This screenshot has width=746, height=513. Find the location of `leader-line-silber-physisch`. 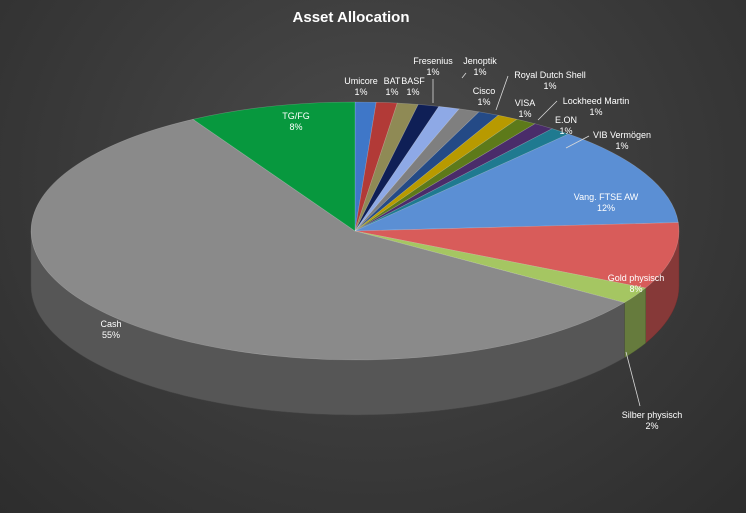

leader-line-silber-physisch is located at coordinates (633, 379).